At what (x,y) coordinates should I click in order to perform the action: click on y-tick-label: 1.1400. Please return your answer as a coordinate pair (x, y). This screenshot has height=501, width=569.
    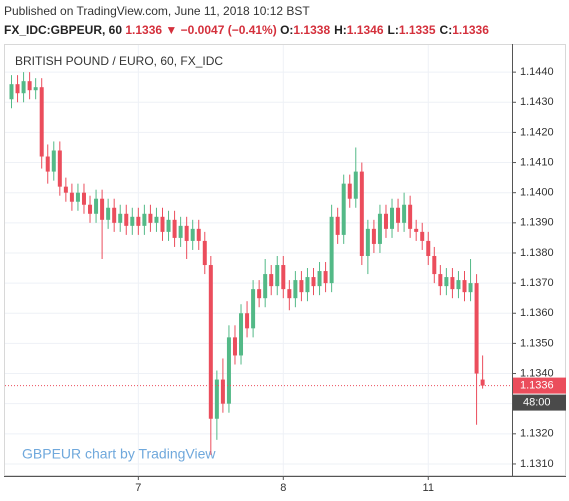
    Looking at the image, I should click on (537, 193).